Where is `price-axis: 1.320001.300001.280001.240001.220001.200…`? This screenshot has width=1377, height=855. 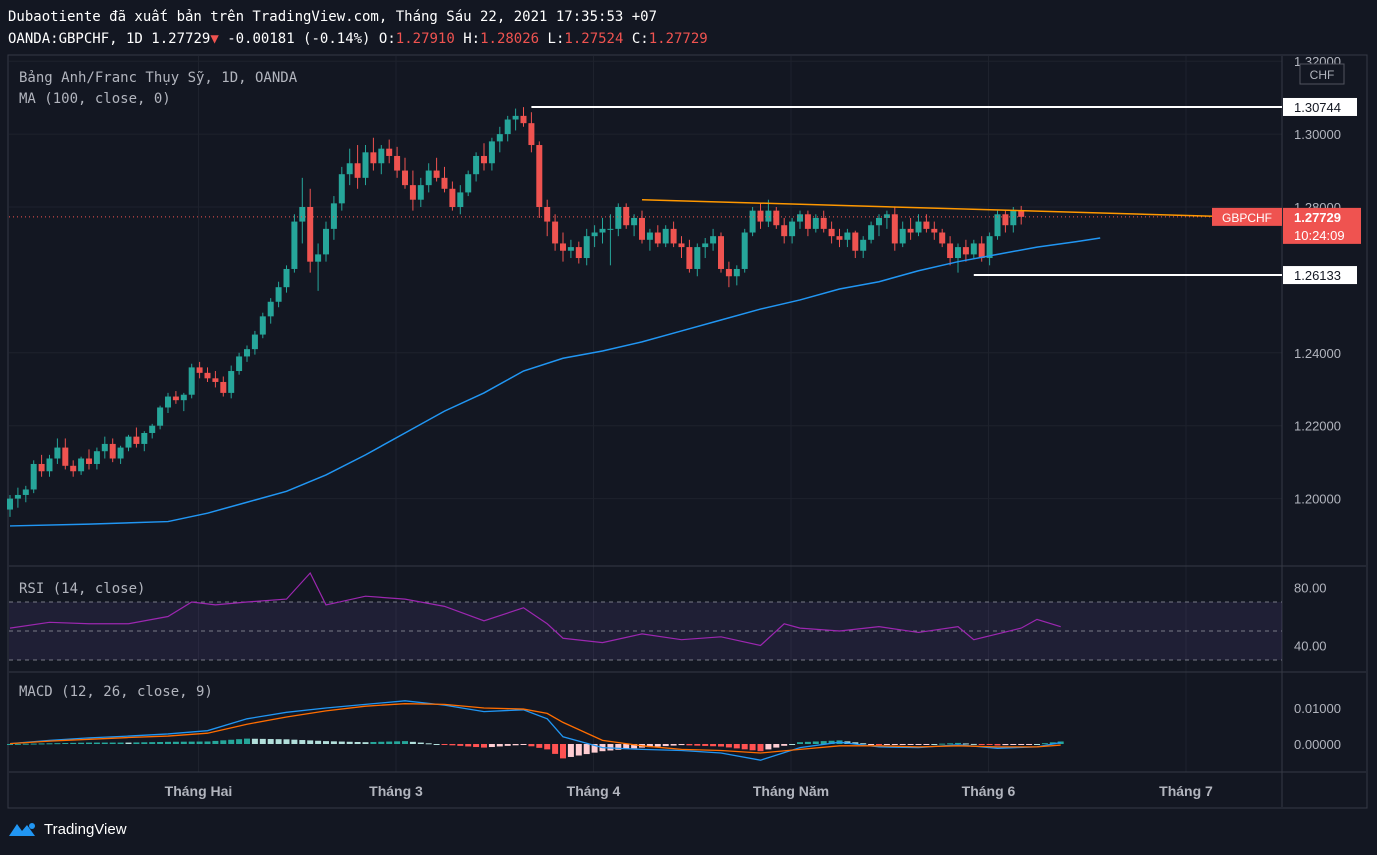 price-axis: 1.320001.300001.280001.240001.220001.200… is located at coordinates (1286, 403).